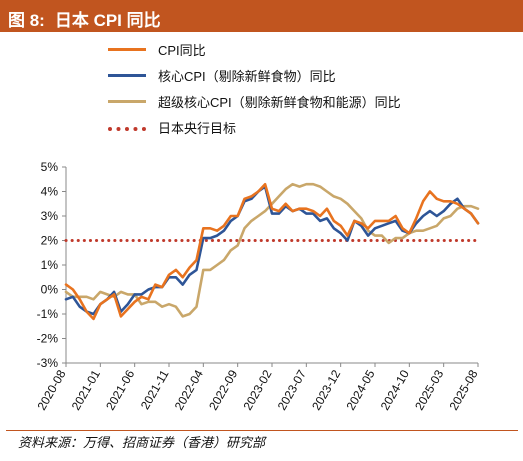 The height and width of the screenshot is (461, 523). Describe the element at coordinates (395, 389) in the screenshot. I see `x-tick-label: 2024-10` at that location.